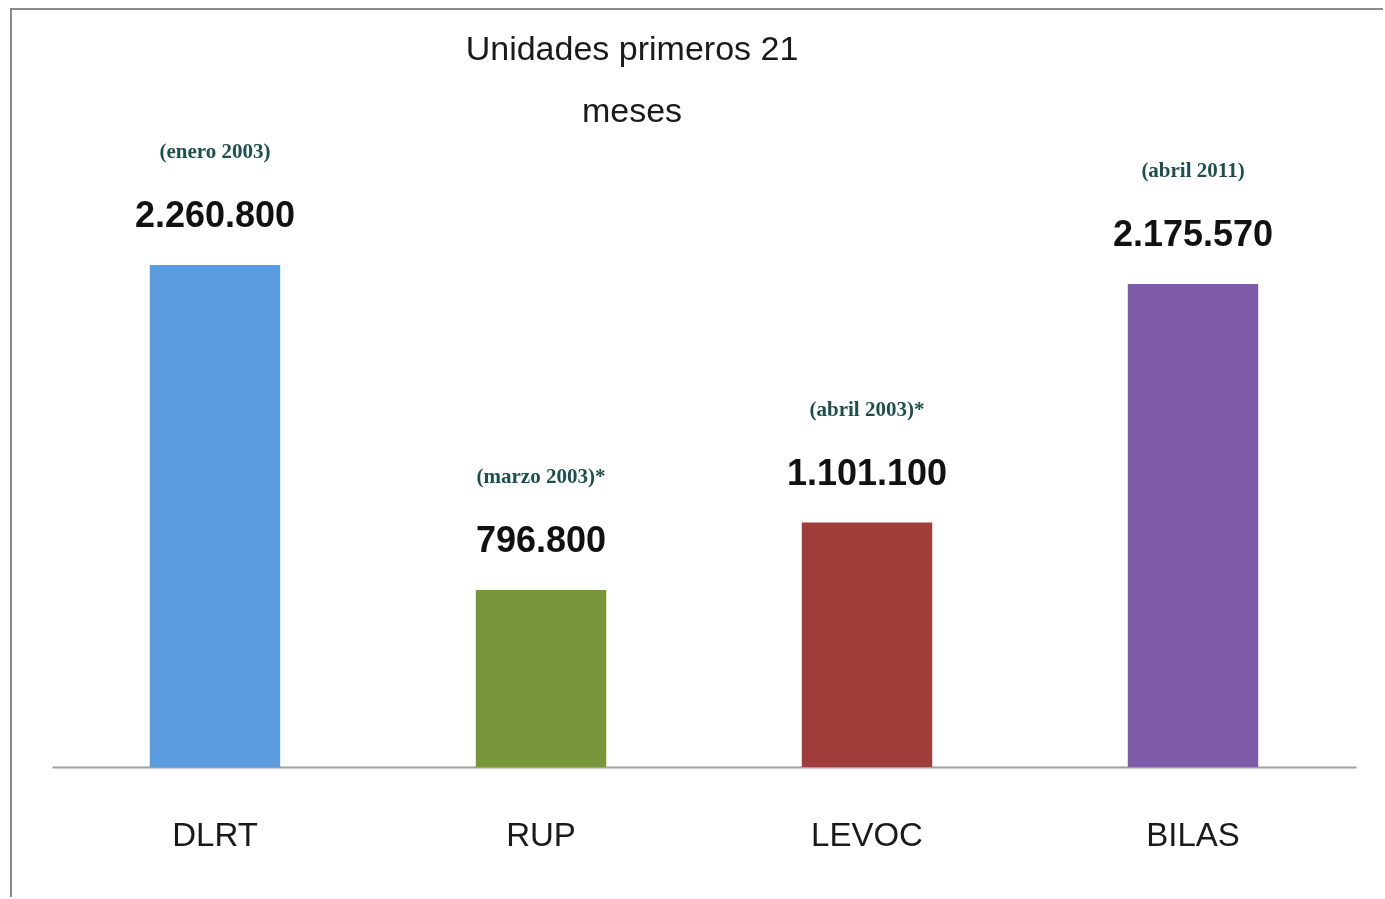 This screenshot has width=1385, height=899. What do you see at coordinates (215, 834) in the screenshot?
I see `x-tick-label: DLRT` at bounding box center [215, 834].